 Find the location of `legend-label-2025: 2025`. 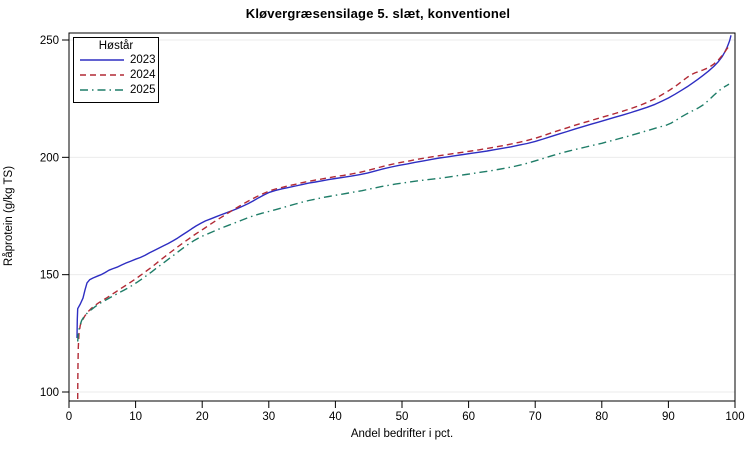

legend-label-2025: 2025 is located at coordinates (143, 89).